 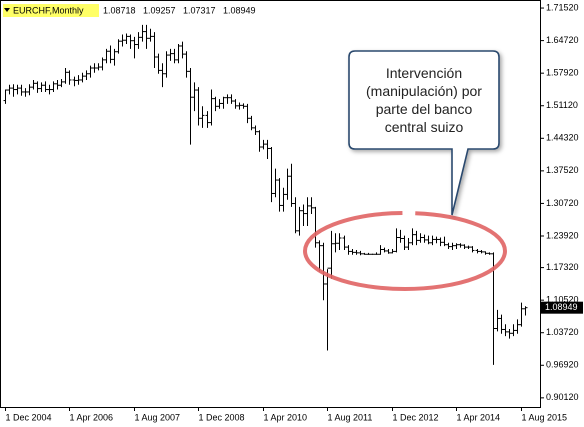 I want to click on highlight-ellipse, so click(x=405, y=251).